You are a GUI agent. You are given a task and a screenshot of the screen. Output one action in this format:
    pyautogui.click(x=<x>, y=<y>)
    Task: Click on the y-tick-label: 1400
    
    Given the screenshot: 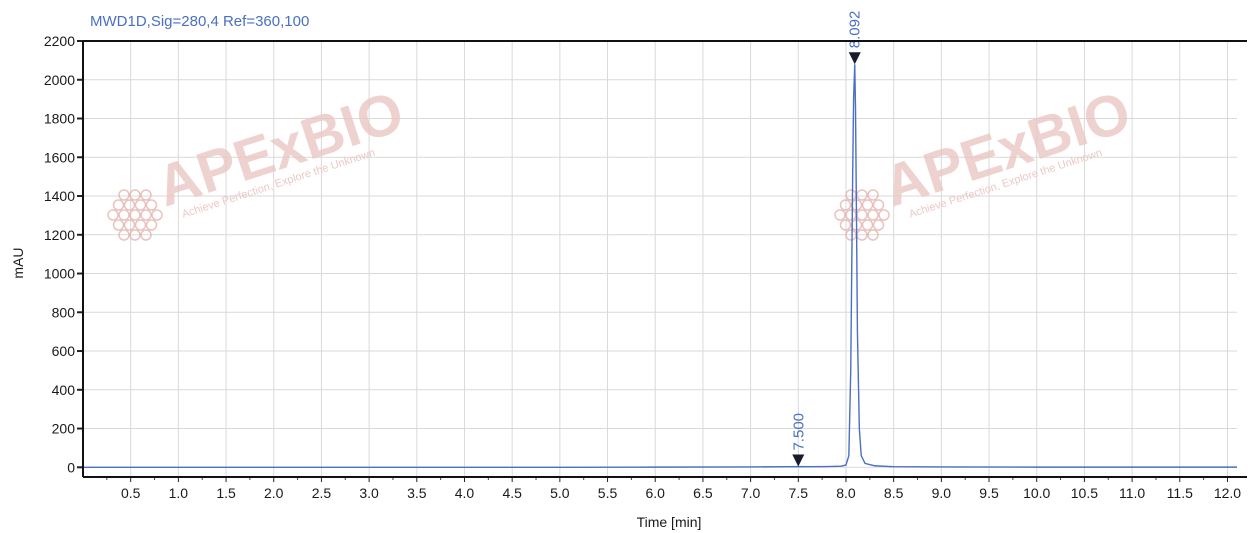 What is the action you would take?
    pyautogui.click(x=59, y=196)
    